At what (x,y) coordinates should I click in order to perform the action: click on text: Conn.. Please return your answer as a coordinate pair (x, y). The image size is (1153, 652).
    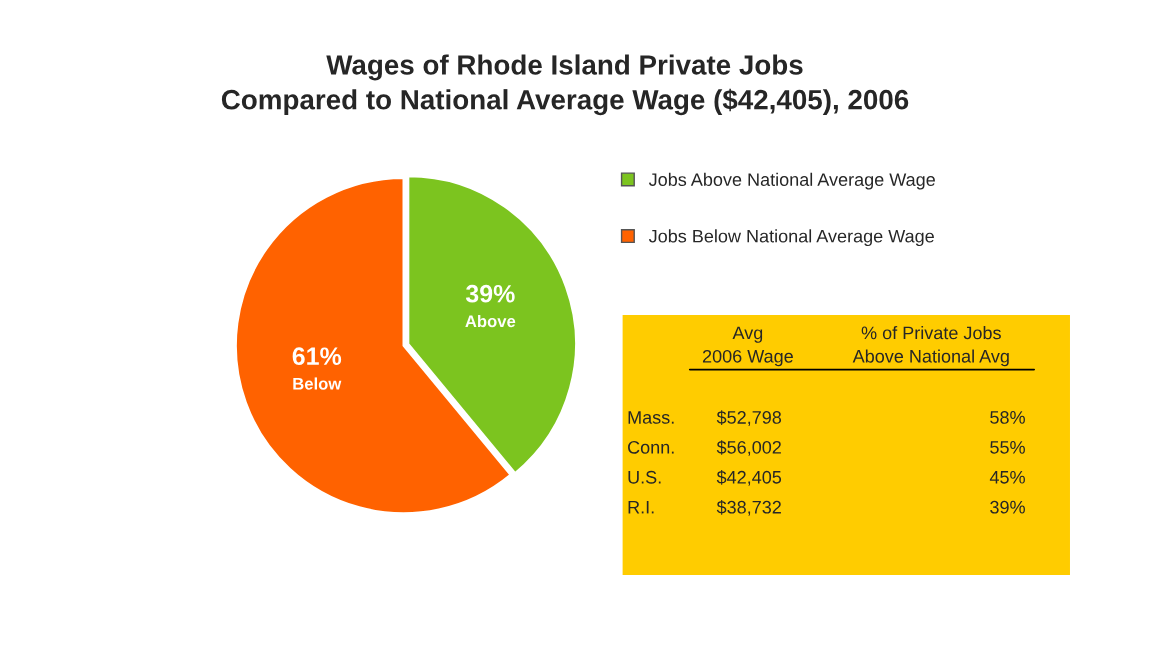
    Looking at the image, I should click on (651, 447).